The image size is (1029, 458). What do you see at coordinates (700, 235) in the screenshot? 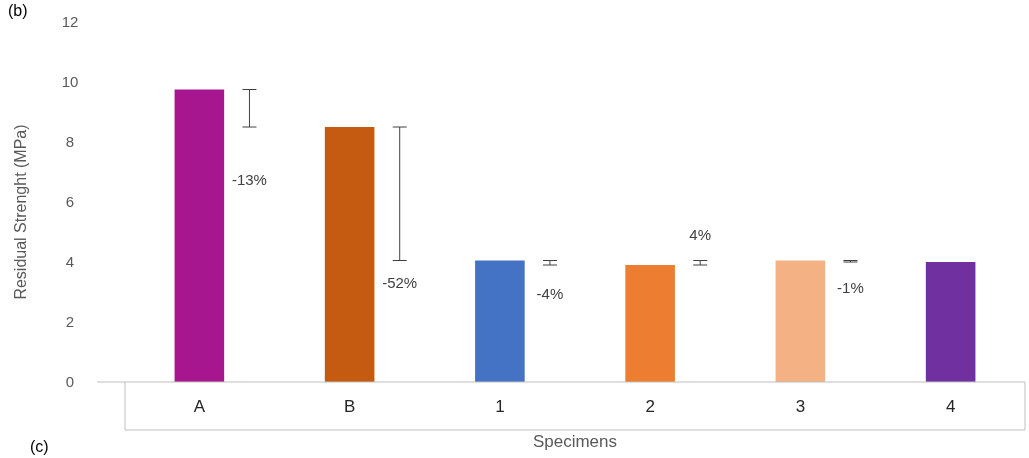
I see `annotation: 4%` at bounding box center [700, 235].